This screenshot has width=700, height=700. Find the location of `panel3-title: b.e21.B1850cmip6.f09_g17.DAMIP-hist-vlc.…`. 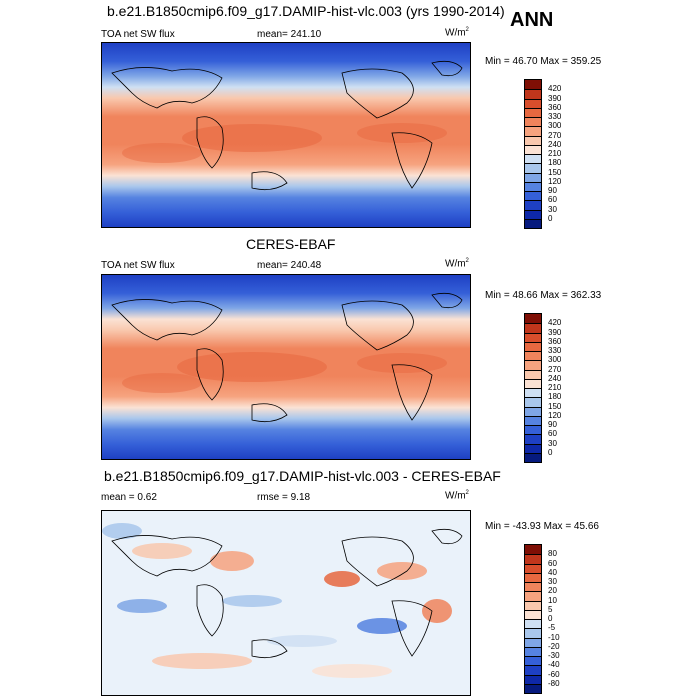

panel3-title: b.e21.B1850cmip6.f09_g17.DAMIP-hist-vlc.… is located at coordinates (302, 476).